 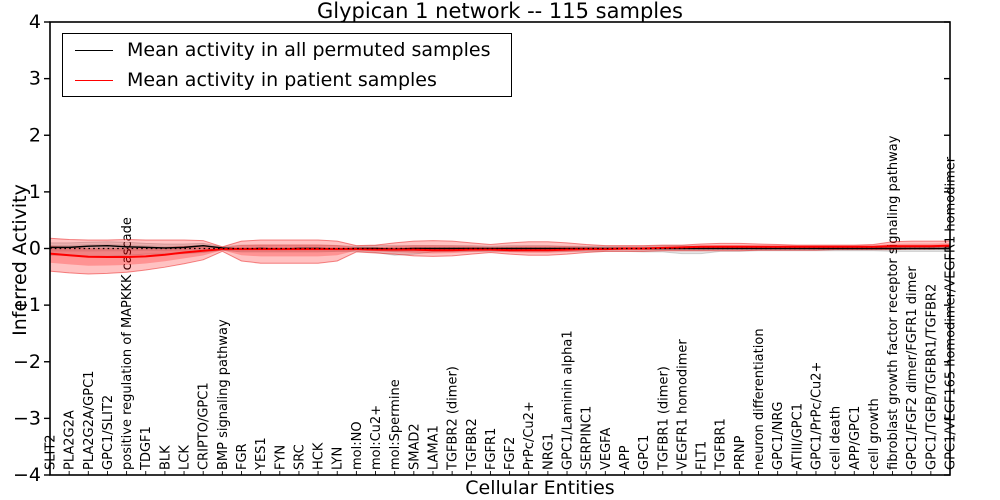 What do you see at coordinates (472, 444) in the screenshot?
I see `x-tick-label: TGFBR2` at bounding box center [472, 444].